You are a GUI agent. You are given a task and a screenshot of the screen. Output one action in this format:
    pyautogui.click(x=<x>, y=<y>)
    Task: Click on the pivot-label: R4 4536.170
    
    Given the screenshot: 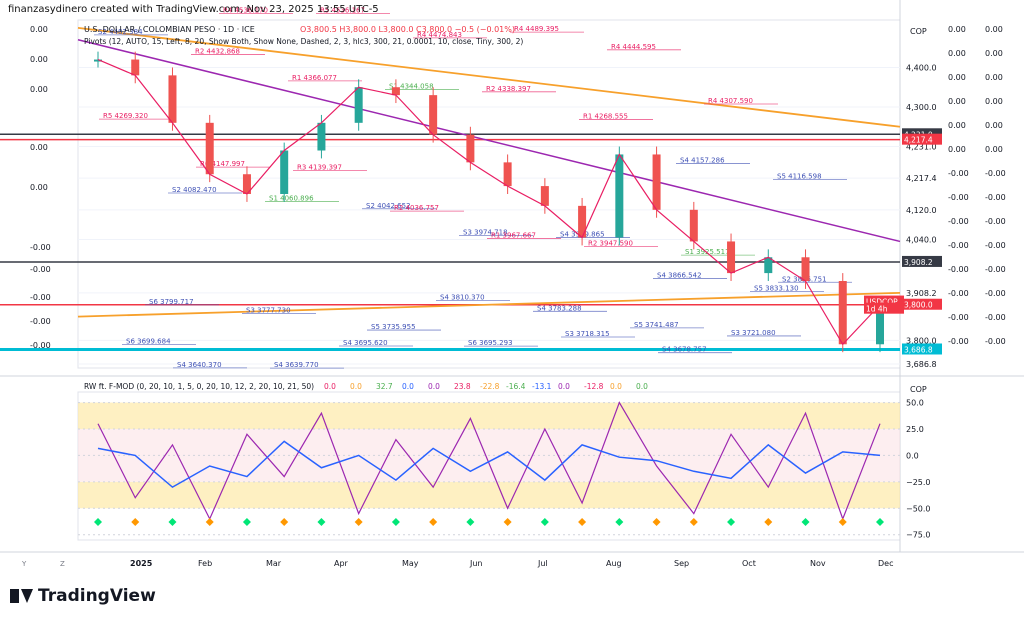 What is the action you would take?
    pyautogui.click(x=245, y=11)
    